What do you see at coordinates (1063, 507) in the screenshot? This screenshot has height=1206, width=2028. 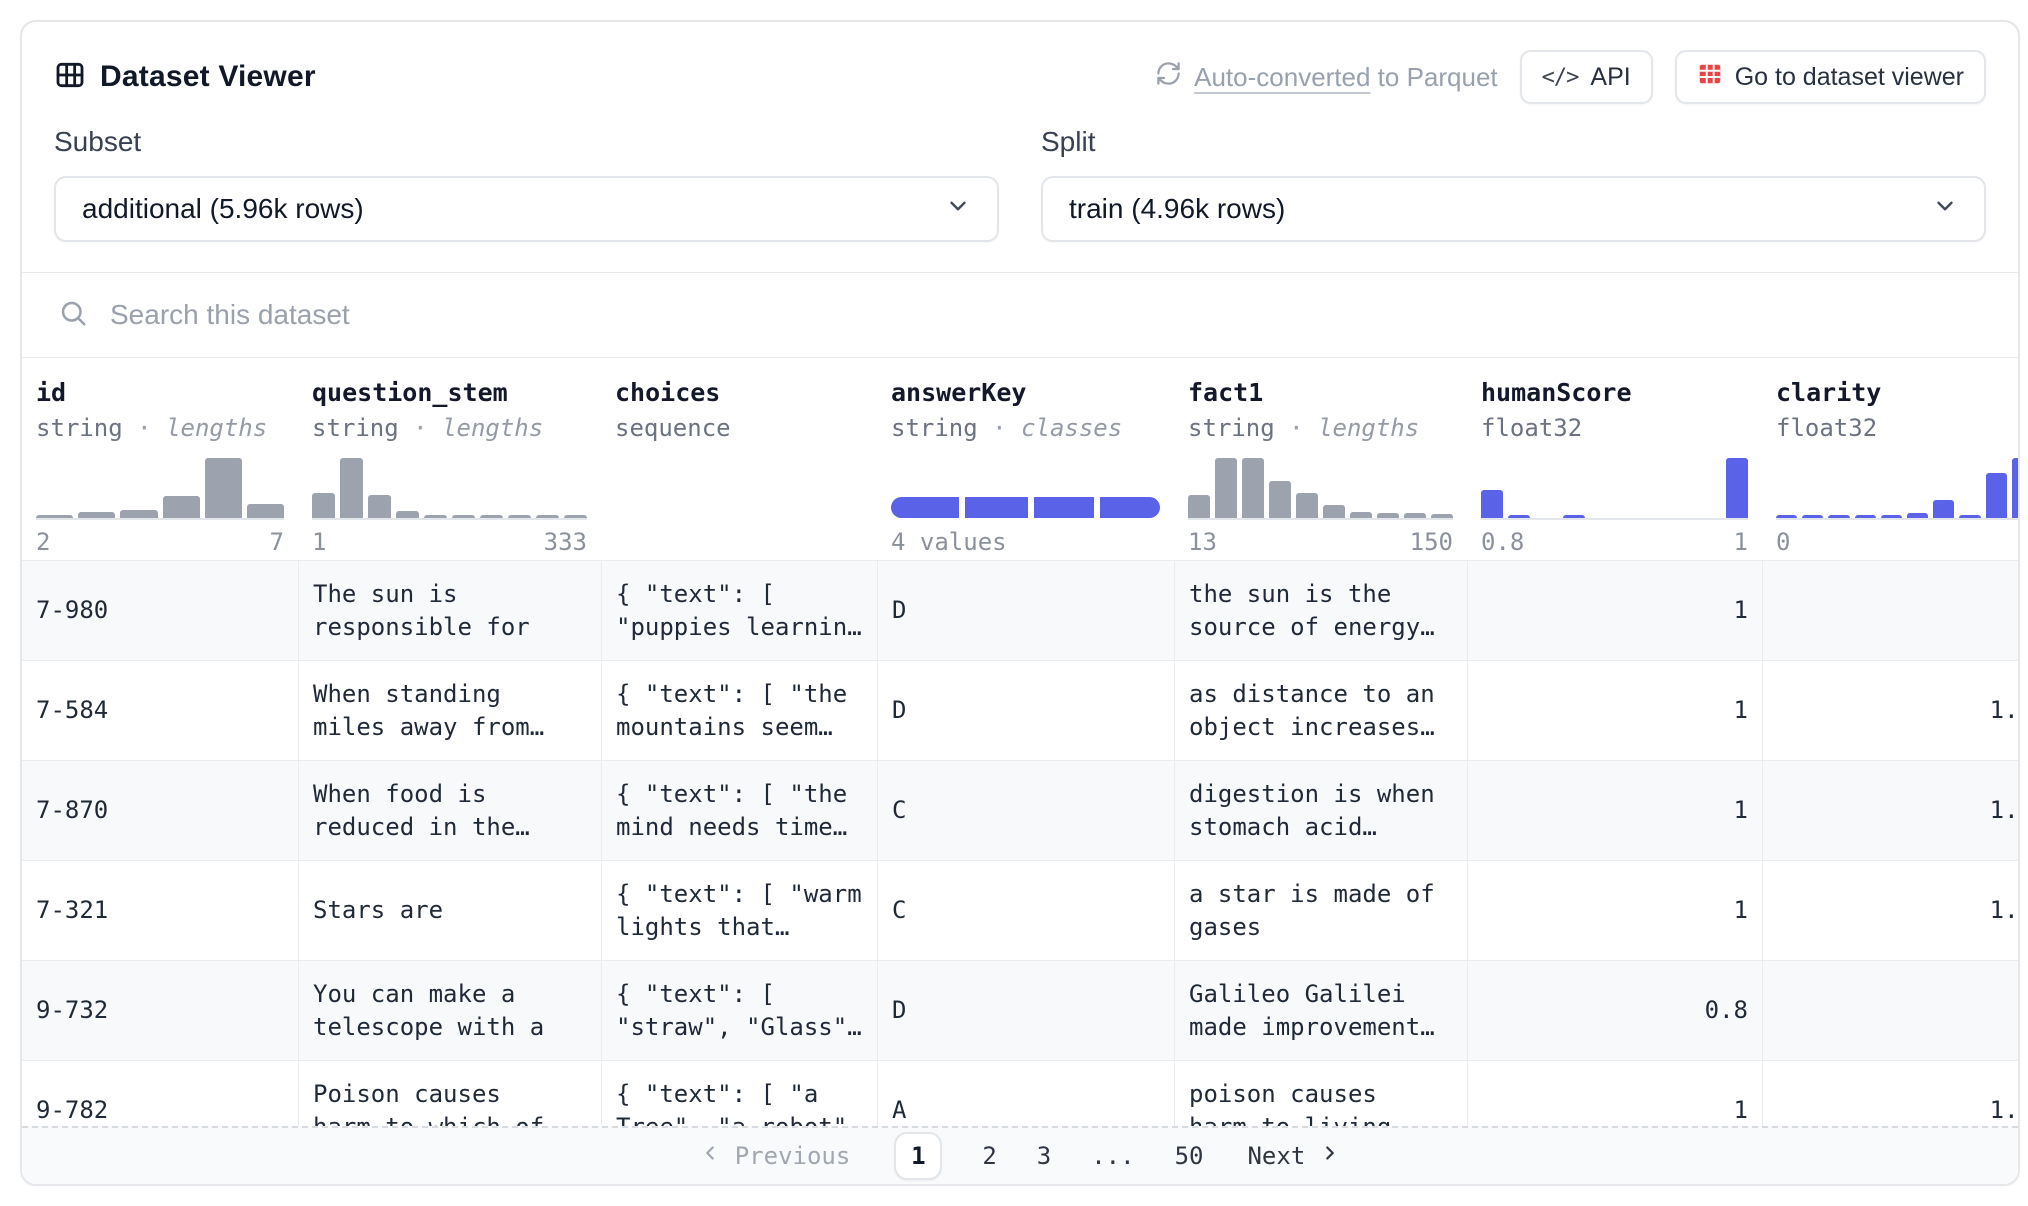 I see `class-segment` at bounding box center [1063, 507].